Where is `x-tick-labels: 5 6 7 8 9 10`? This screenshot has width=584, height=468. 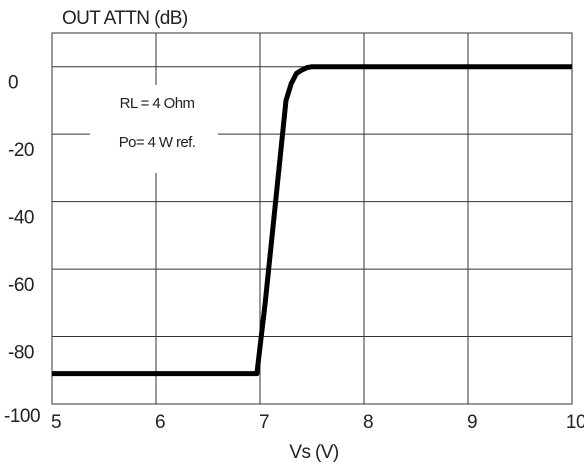
x-tick-labels: 5 6 7 8 9 10 is located at coordinates (317, 422).